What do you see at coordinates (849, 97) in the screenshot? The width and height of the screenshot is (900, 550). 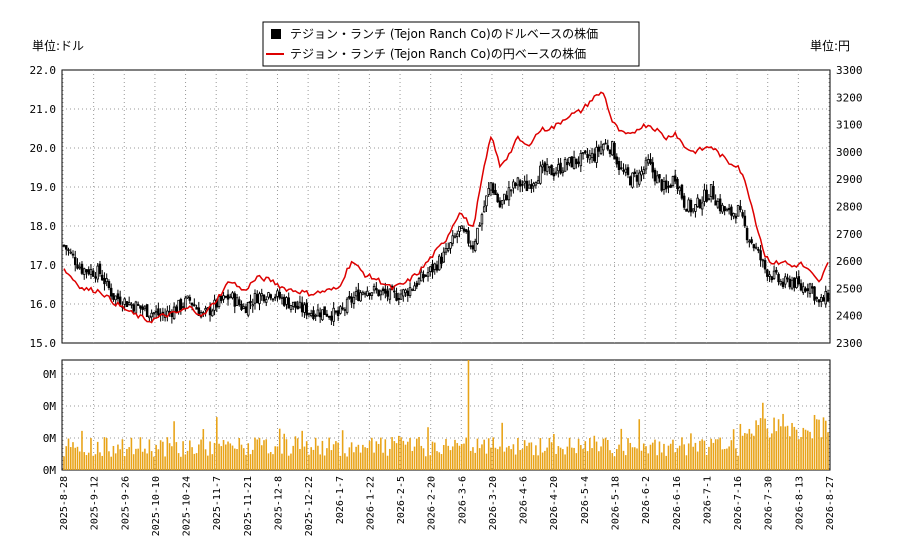 I see `right-tick-label: 3200` at bounding box center [849, 97].